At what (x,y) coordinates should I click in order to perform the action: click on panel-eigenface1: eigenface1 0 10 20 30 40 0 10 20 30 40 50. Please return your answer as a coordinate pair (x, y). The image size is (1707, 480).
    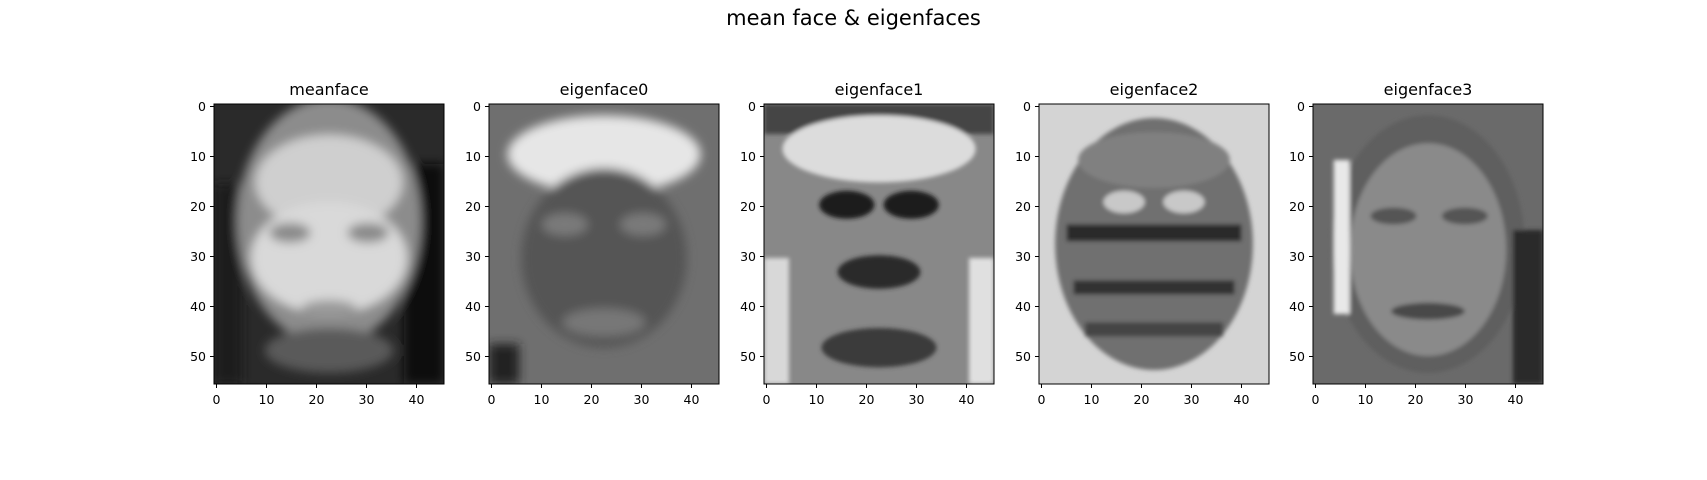
    Looking at the image, I should click on (867, 243).